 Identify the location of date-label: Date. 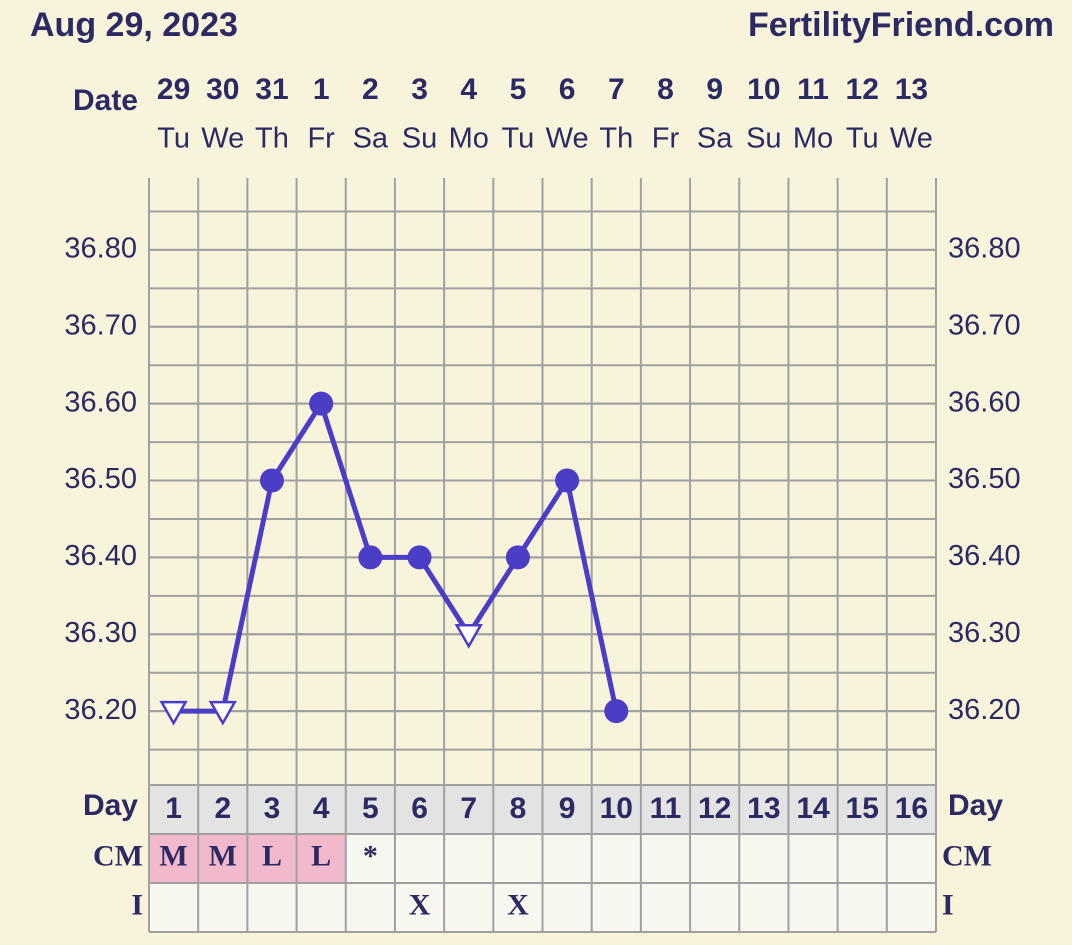
(105, 100).